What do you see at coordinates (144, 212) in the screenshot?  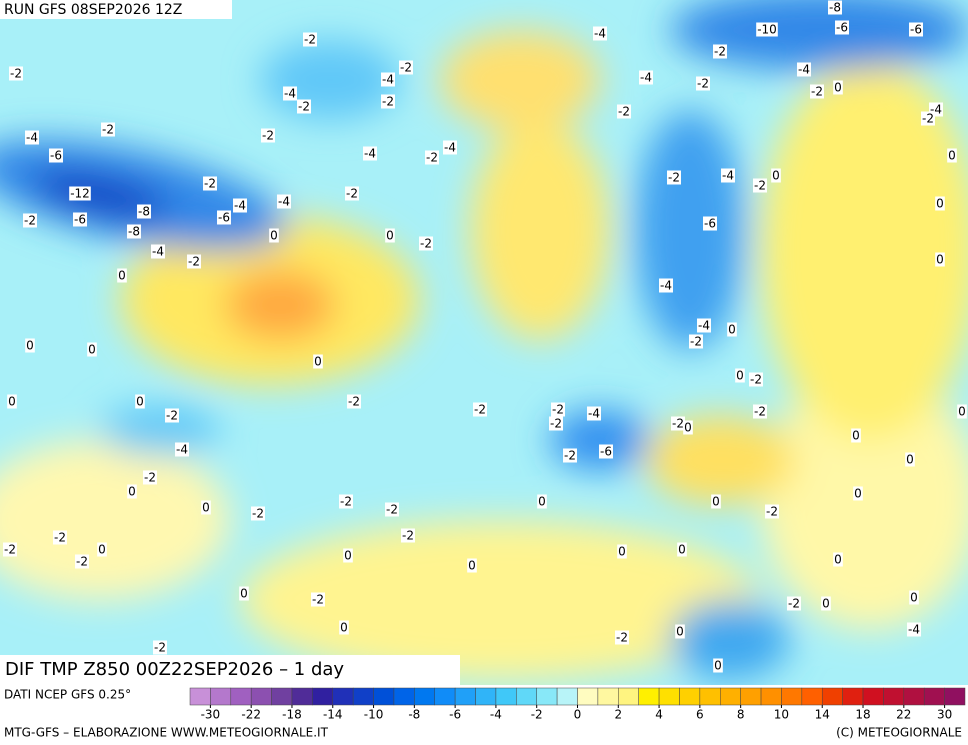 I see `contour-label: -8` at bounding box center [144, 212].